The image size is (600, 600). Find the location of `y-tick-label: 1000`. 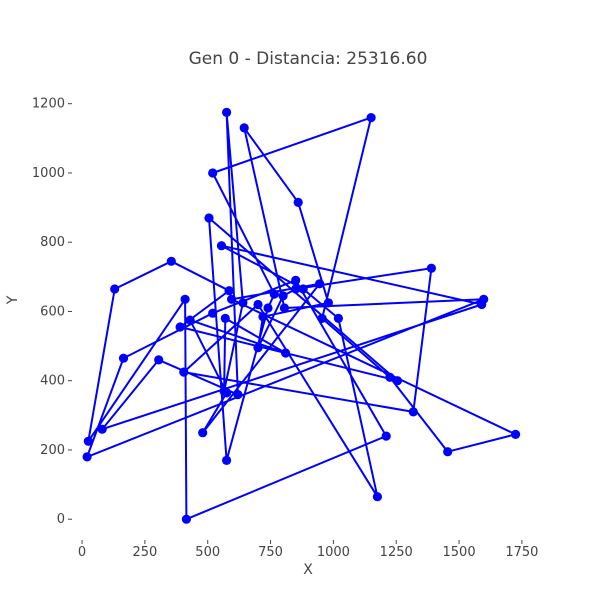

y-tick-label: 1000 is located at coordinates (48, 173).